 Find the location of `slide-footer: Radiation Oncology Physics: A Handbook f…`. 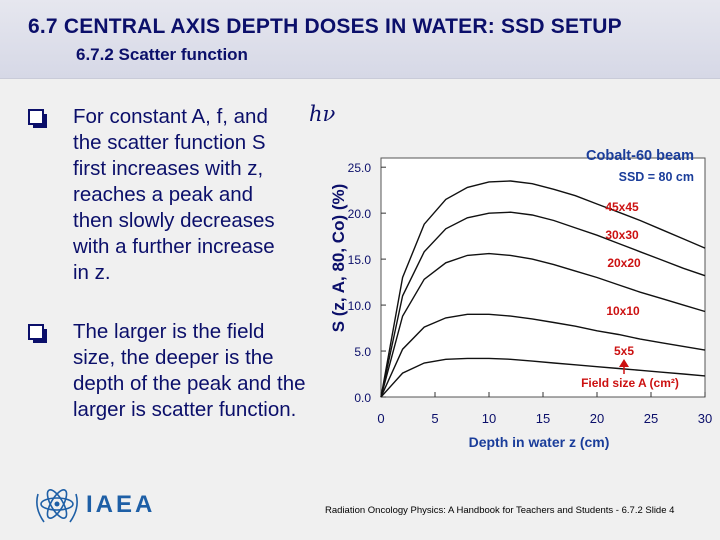

slide-footer: Radiation Oncology Physics: A Handbook f… is located at coordinates (500, 510).